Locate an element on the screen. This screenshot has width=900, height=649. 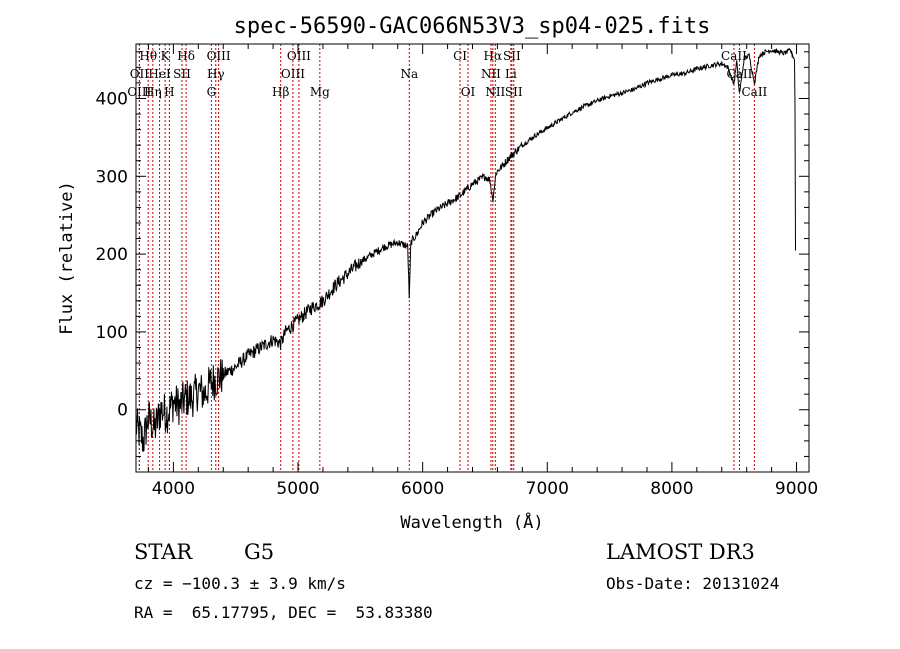
redshift-cz: cz = −100.3 ± 3.9 km/s is located at coordinates (240, 583).